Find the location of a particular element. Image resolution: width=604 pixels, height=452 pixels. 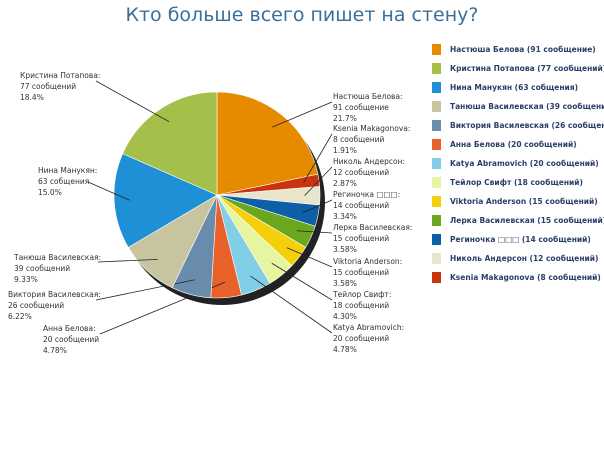

legend-label: Тейлор Свифт (18 сообщений) is located at coordinates (516, 182).